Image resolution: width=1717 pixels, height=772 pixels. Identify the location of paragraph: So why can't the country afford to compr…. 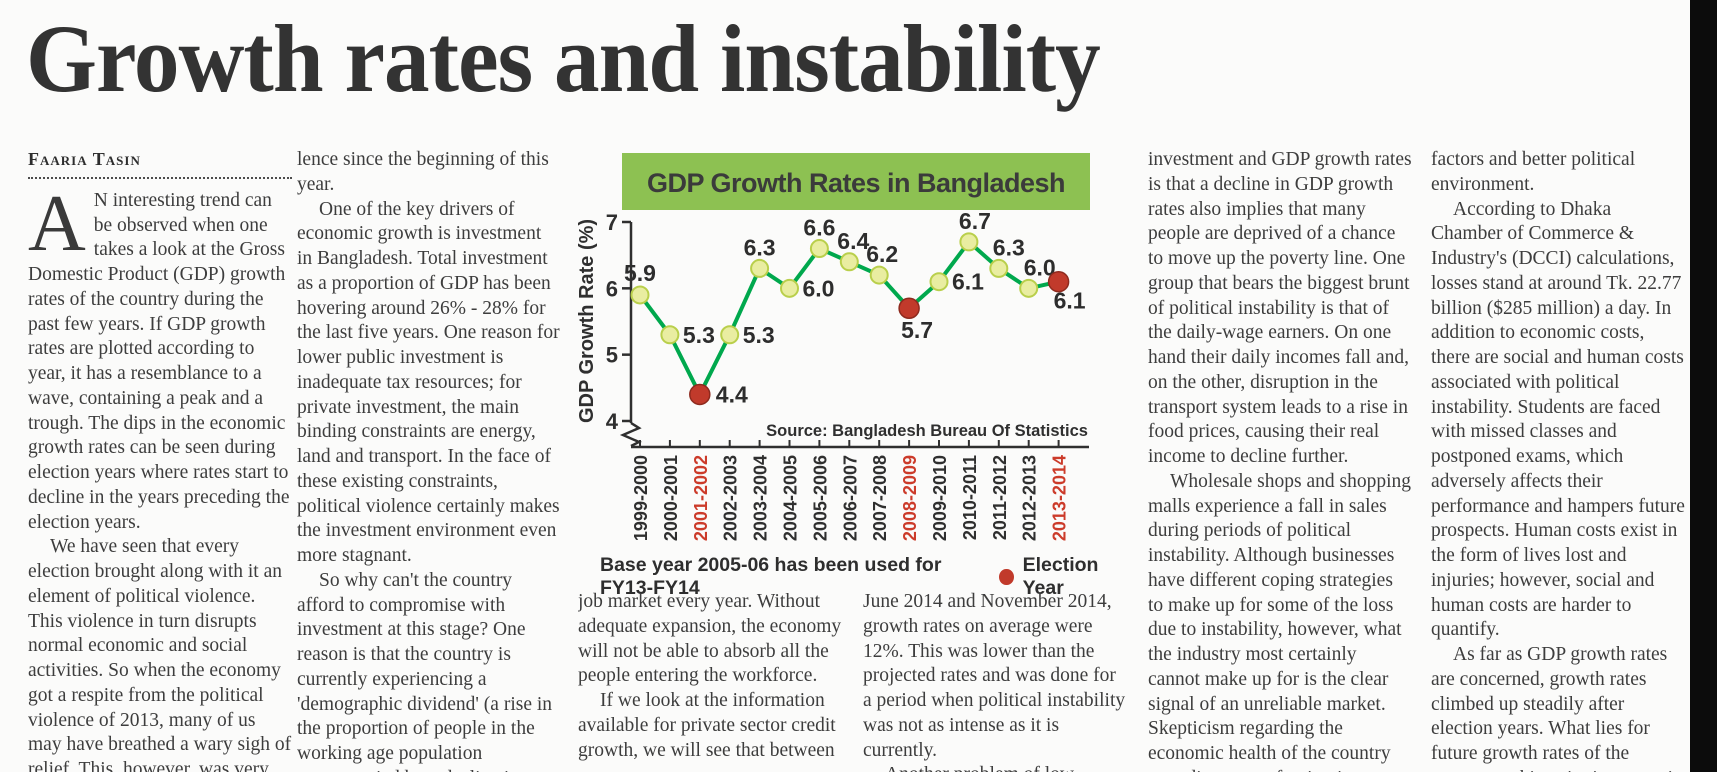
(425, 670).